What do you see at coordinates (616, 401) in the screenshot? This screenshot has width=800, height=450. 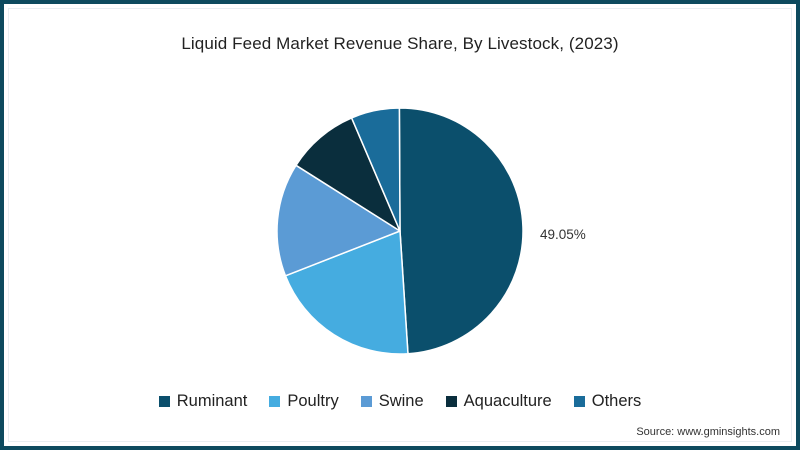 I see `legend-label: Others` at bounding box center [616, 401].